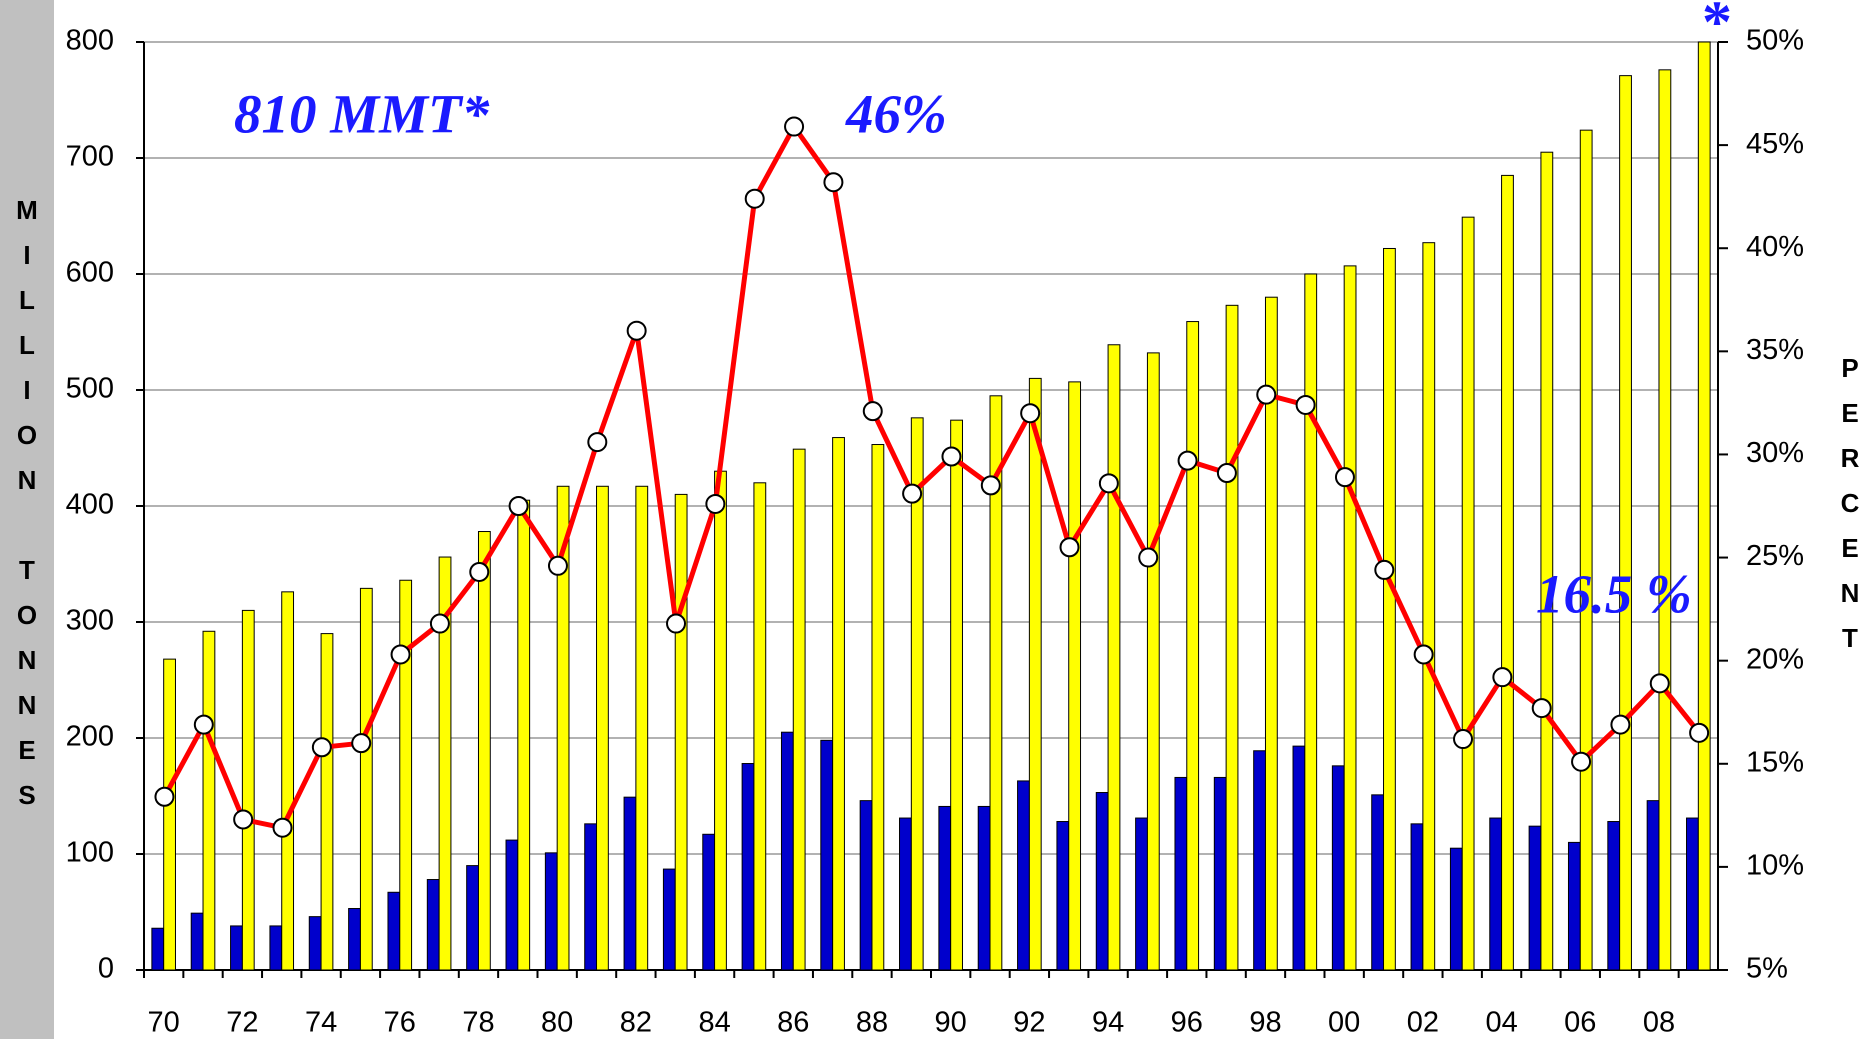 The height and width of the screenshot is (1039, 1875). What do you see at coordinates (1775, 144) in the screenshot?
I see `y2-tick-label: 45%` at bounding box center [1775, 144].